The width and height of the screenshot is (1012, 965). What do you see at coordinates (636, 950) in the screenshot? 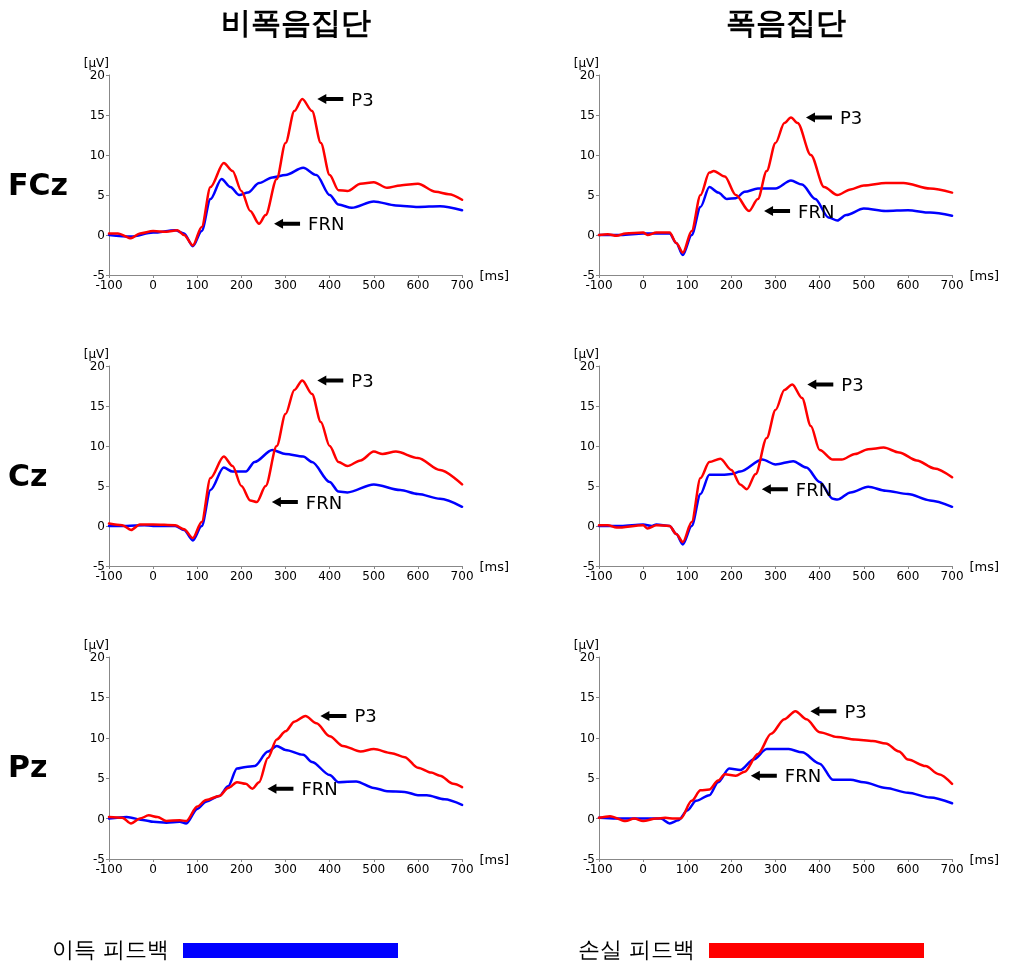
I see `text: 손실 피드백` at bounding box center [636, 950].